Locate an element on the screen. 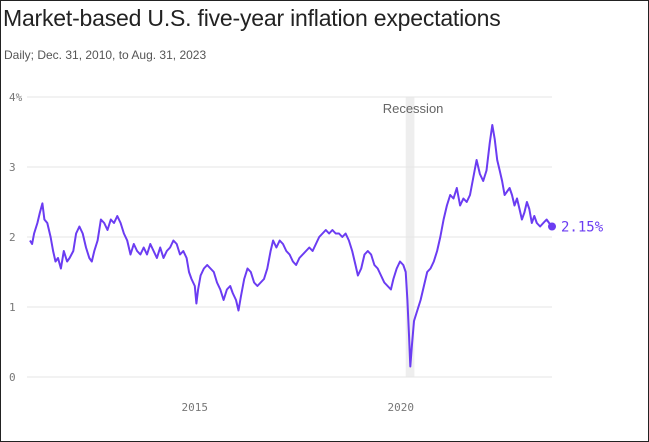  x-tick-label-2015: 2015 is located at coordinates (195, 407).